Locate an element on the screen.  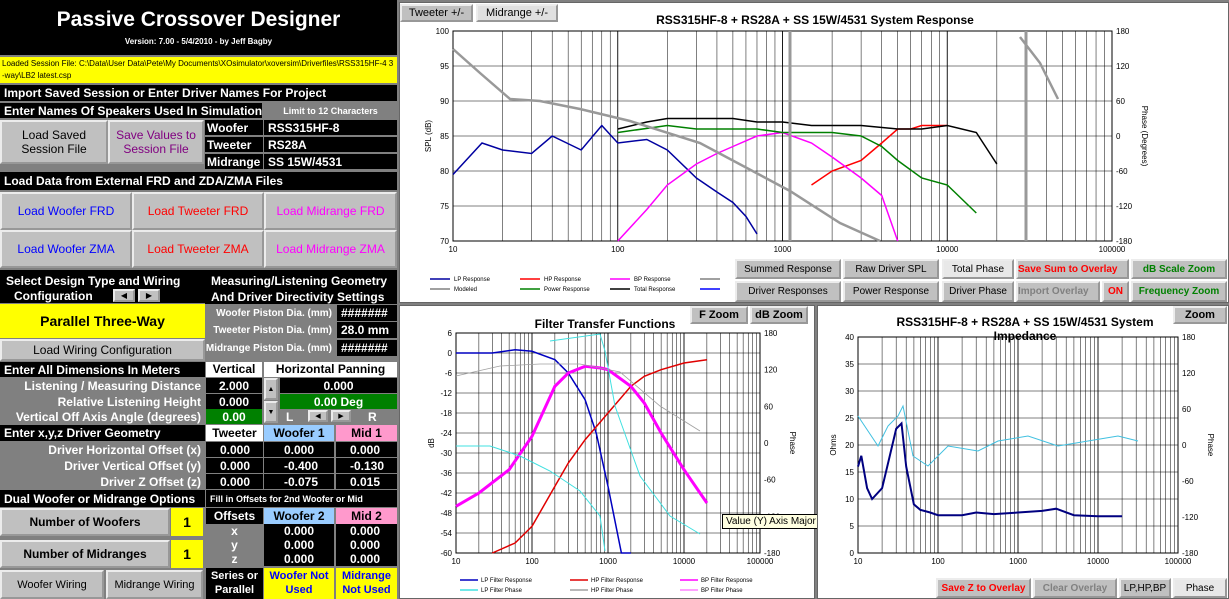
geom-row-x-woofer: 0.000 is located at coordinates (299, 449).